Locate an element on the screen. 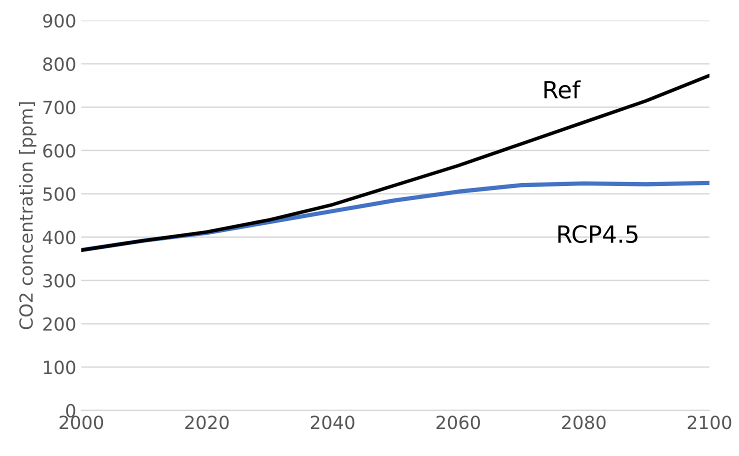  y-tick-label: 400 is located at coordinates (59, 237).